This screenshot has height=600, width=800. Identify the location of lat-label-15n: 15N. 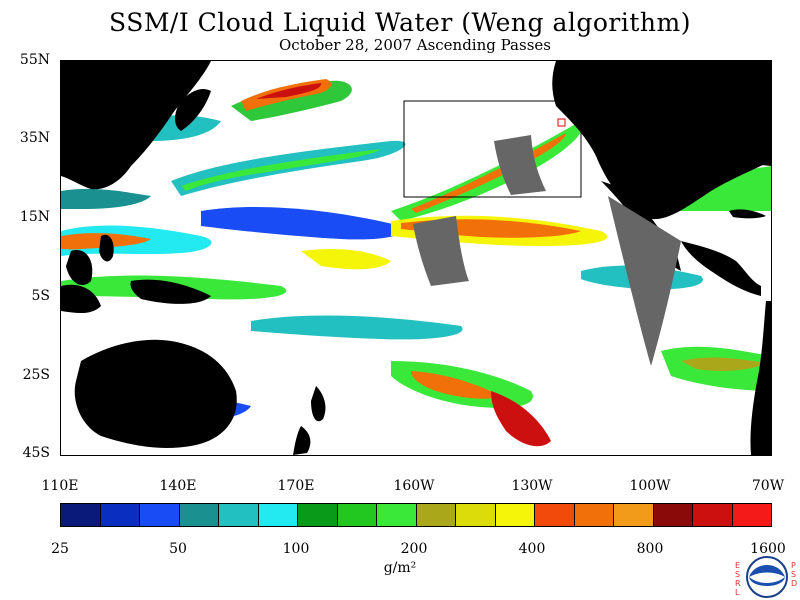
(34, 217).